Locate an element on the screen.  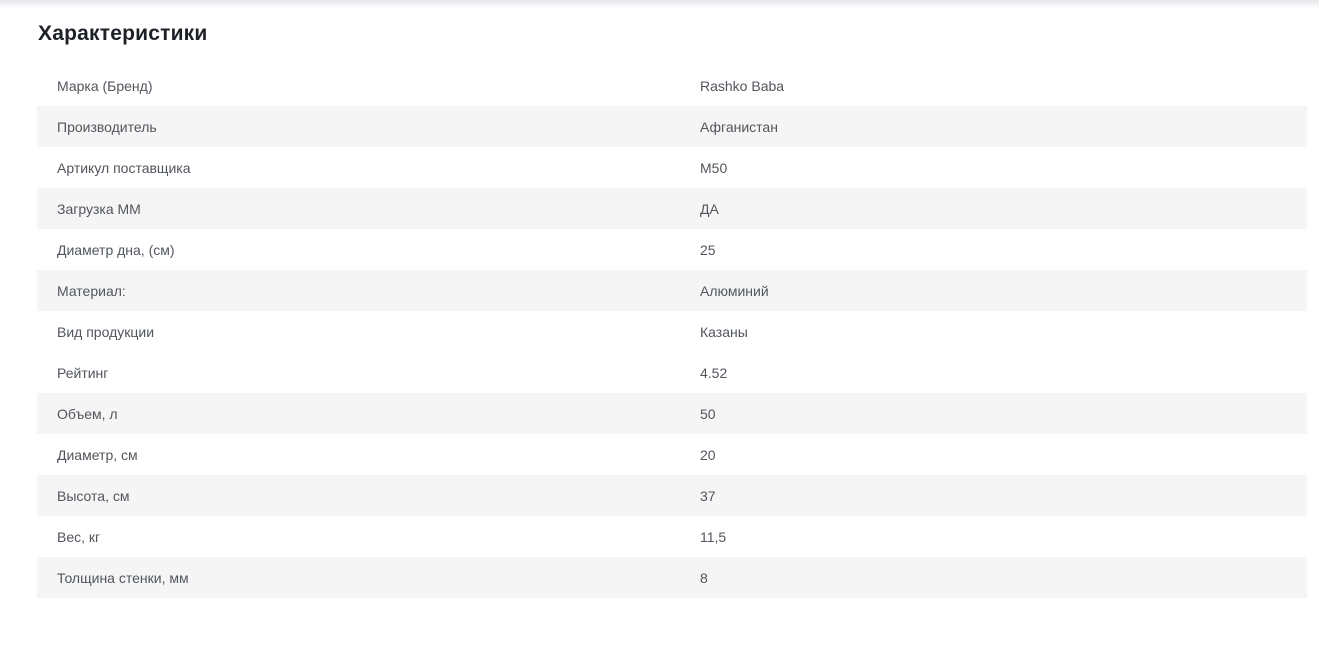
spec-label: Производитель is located at coordinates (107, 126).